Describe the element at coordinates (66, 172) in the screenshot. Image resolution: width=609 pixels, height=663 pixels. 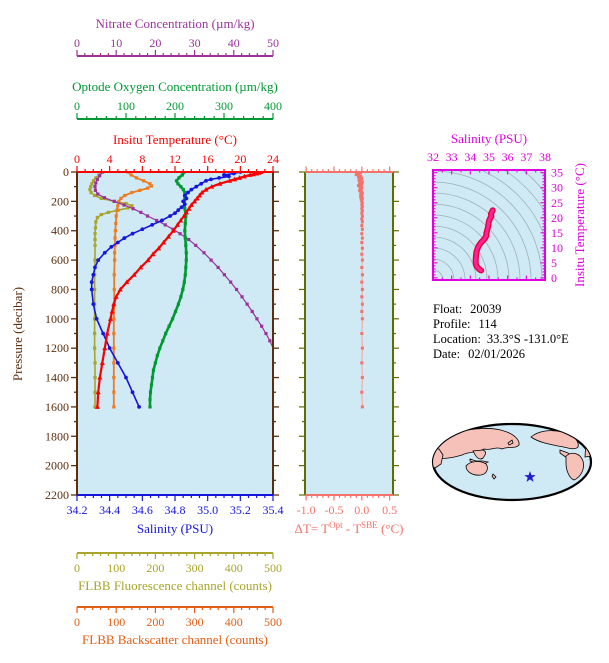
I see `pressure-tick-label: 0` at that location.